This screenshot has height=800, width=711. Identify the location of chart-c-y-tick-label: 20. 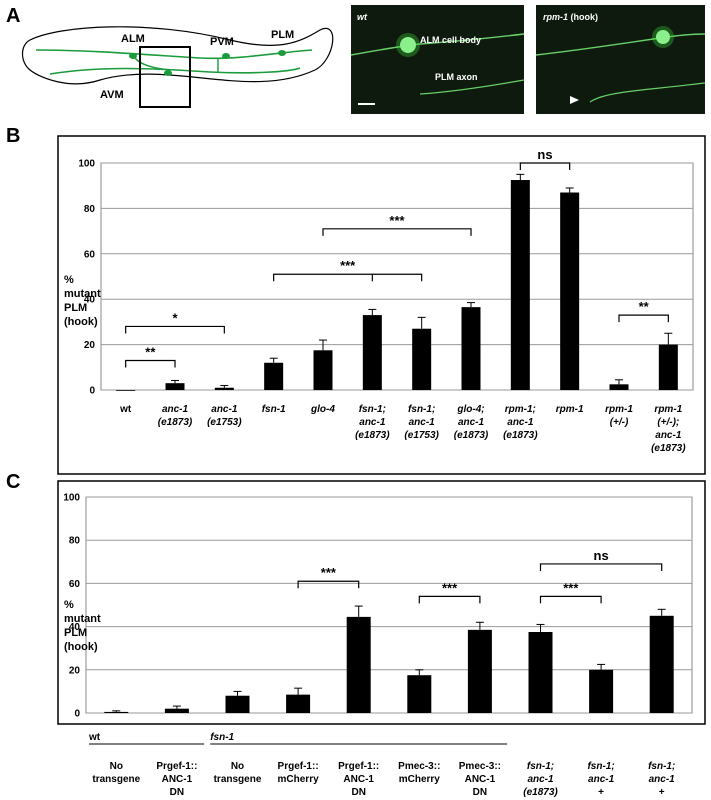
(75, 670).